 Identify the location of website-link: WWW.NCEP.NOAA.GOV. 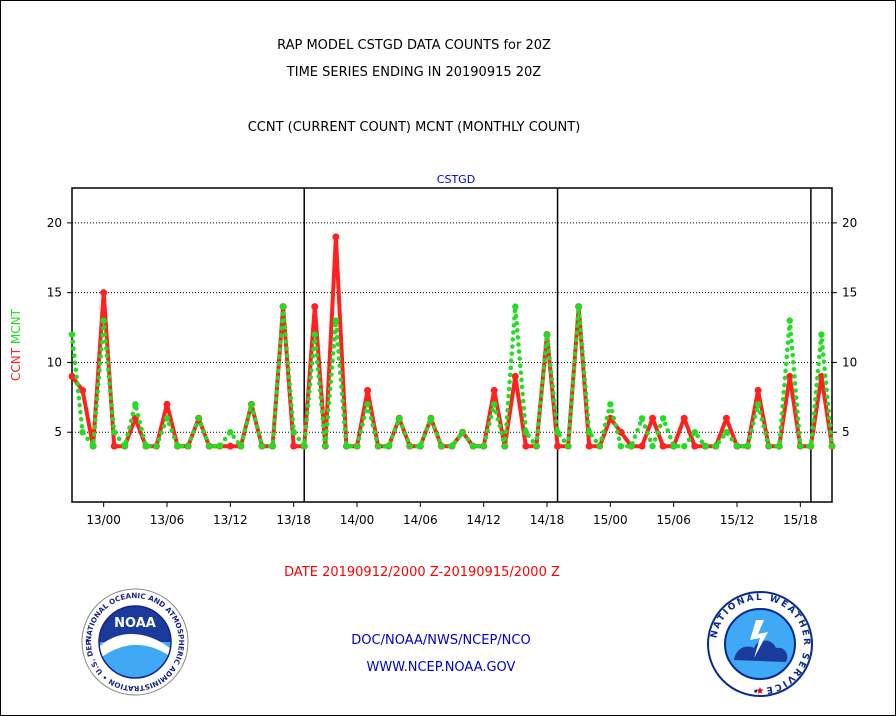
(441, 667).